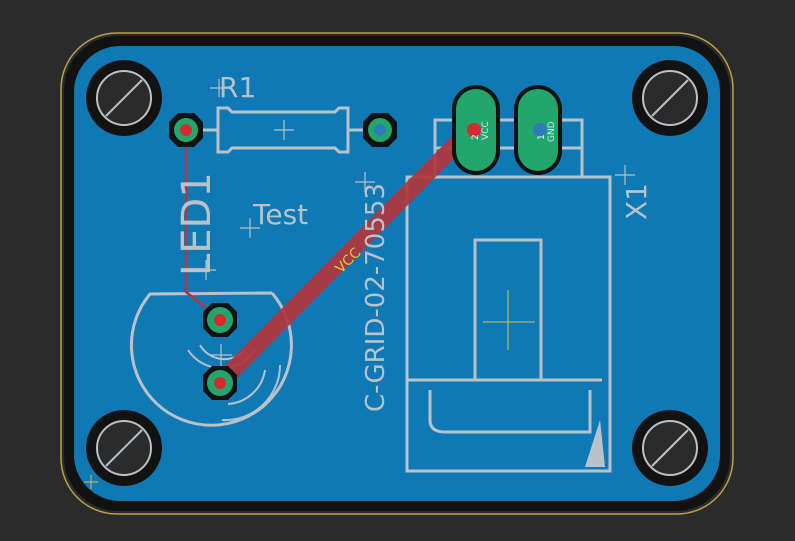  What do you see at coordinates (220, 320) in the screenshot?
I see `led1-pad-anode` at bounding box center [220, 320].